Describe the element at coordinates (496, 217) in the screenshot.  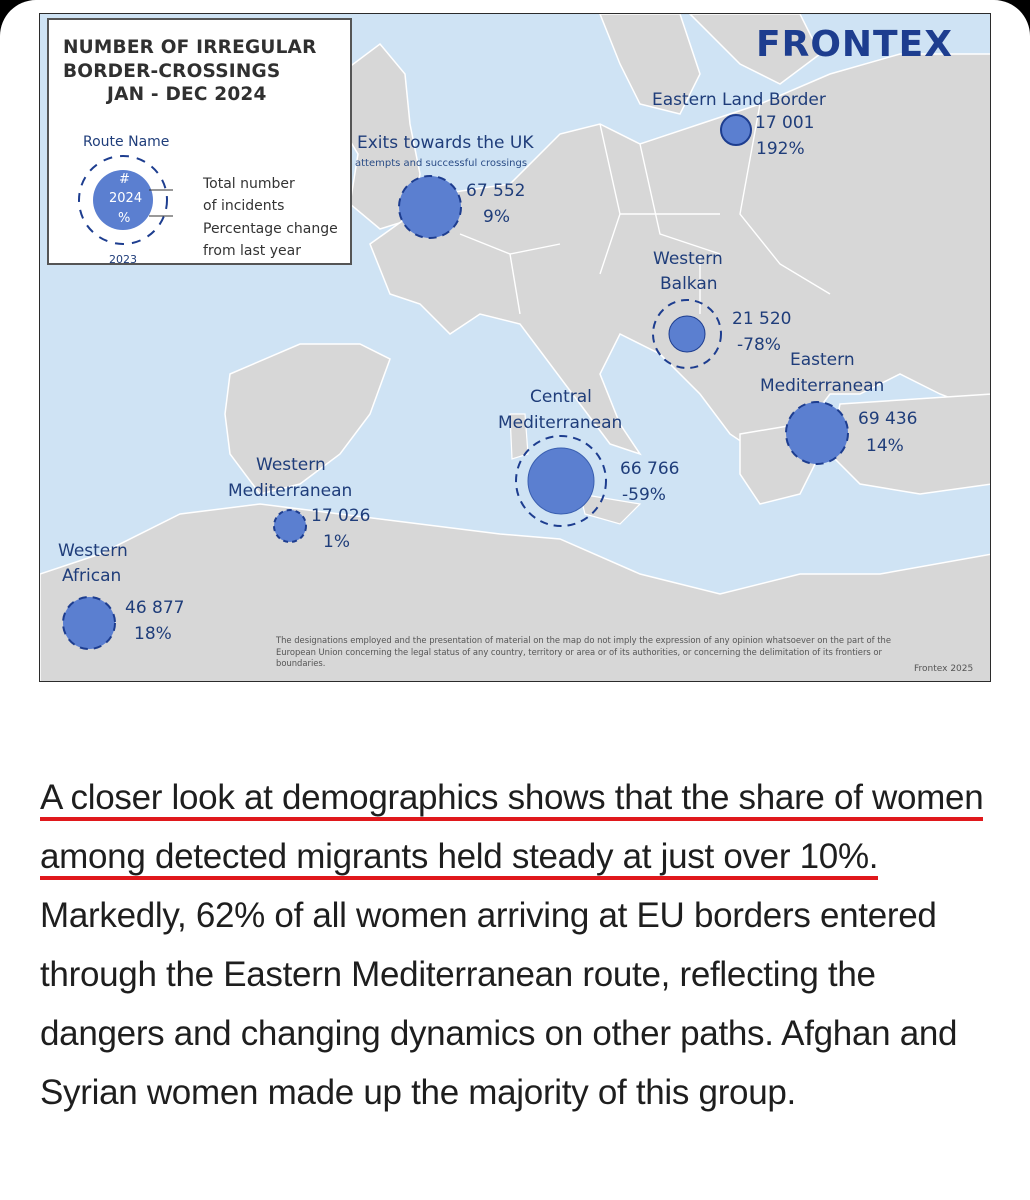
I see `route-change-exits-uk: 9%` at that location.